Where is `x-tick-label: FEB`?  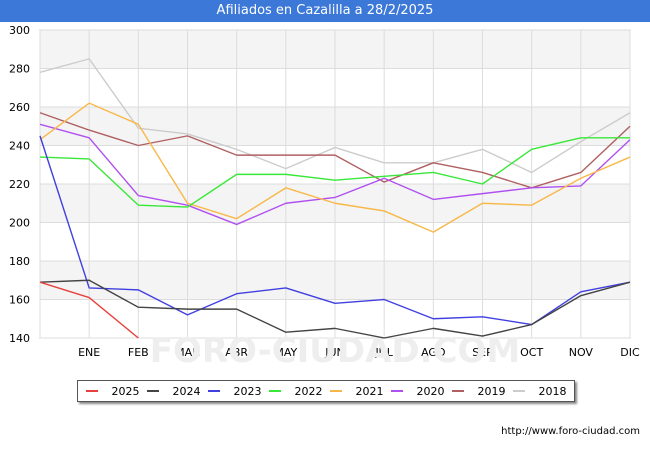
x-tick-label: FEB is located at coordinates (138, 352).